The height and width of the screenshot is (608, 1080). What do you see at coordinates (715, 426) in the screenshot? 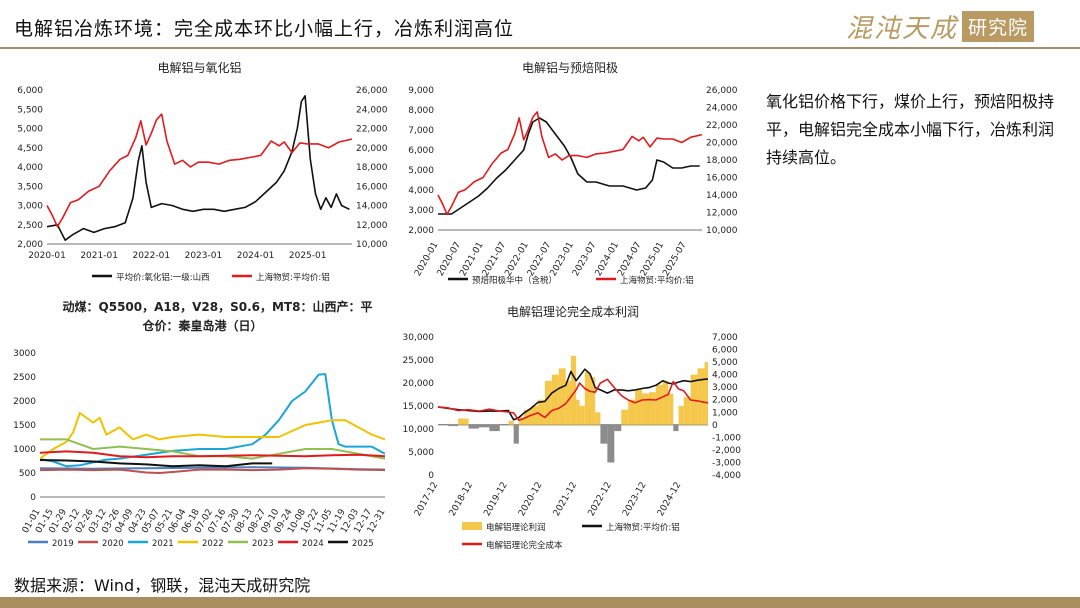
I see `y2-tick-label: 0` at bounding box center [715, 426].